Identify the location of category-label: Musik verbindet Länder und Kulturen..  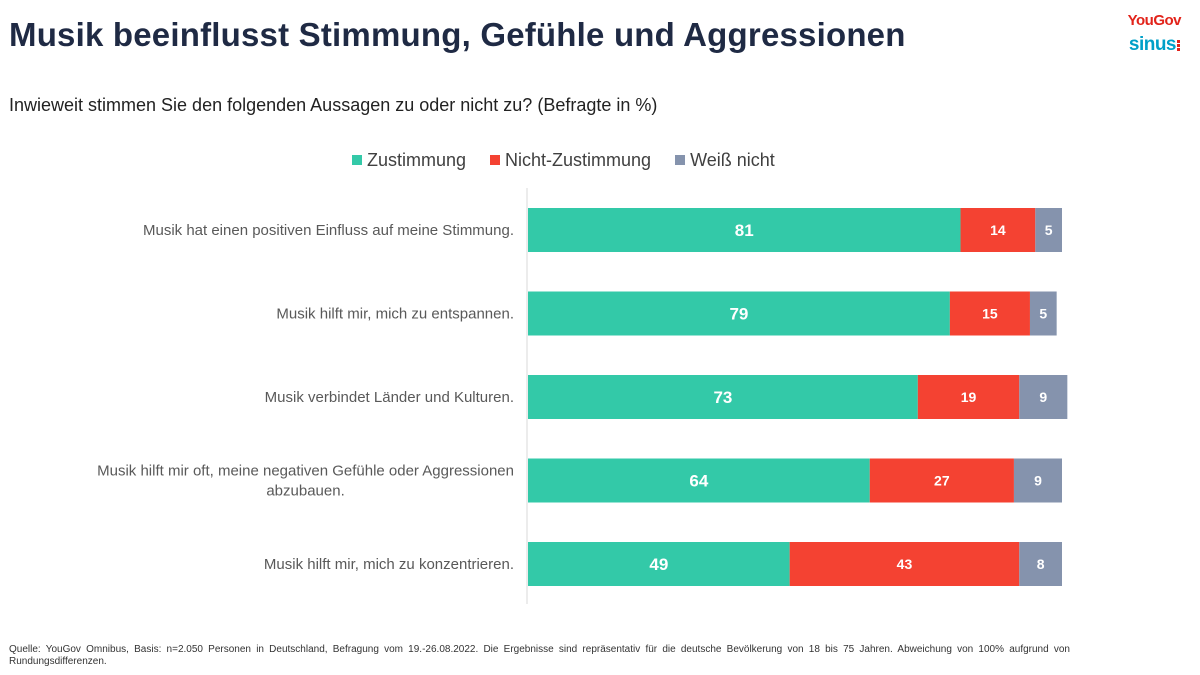
(389, 397).